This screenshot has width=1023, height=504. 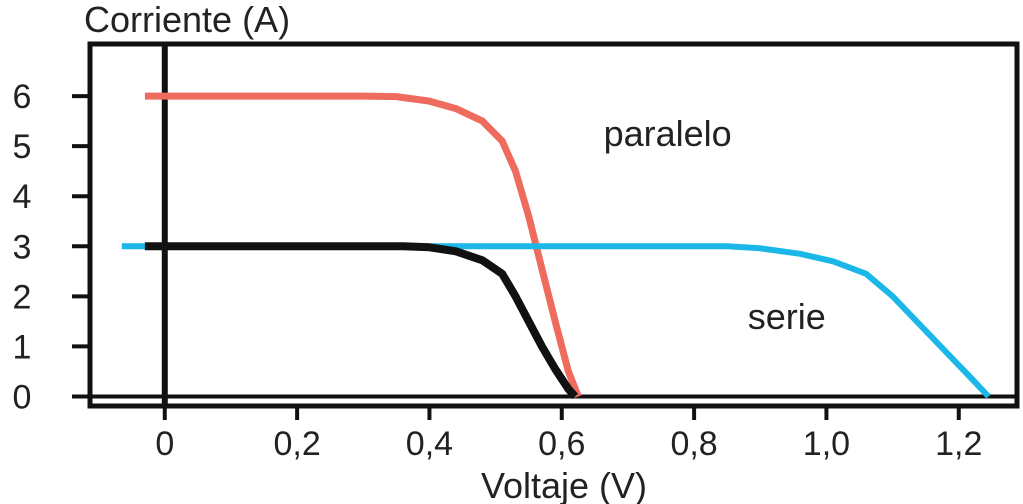 I want to click on x-tick-label: 1,0, so click(x=826, y=444).